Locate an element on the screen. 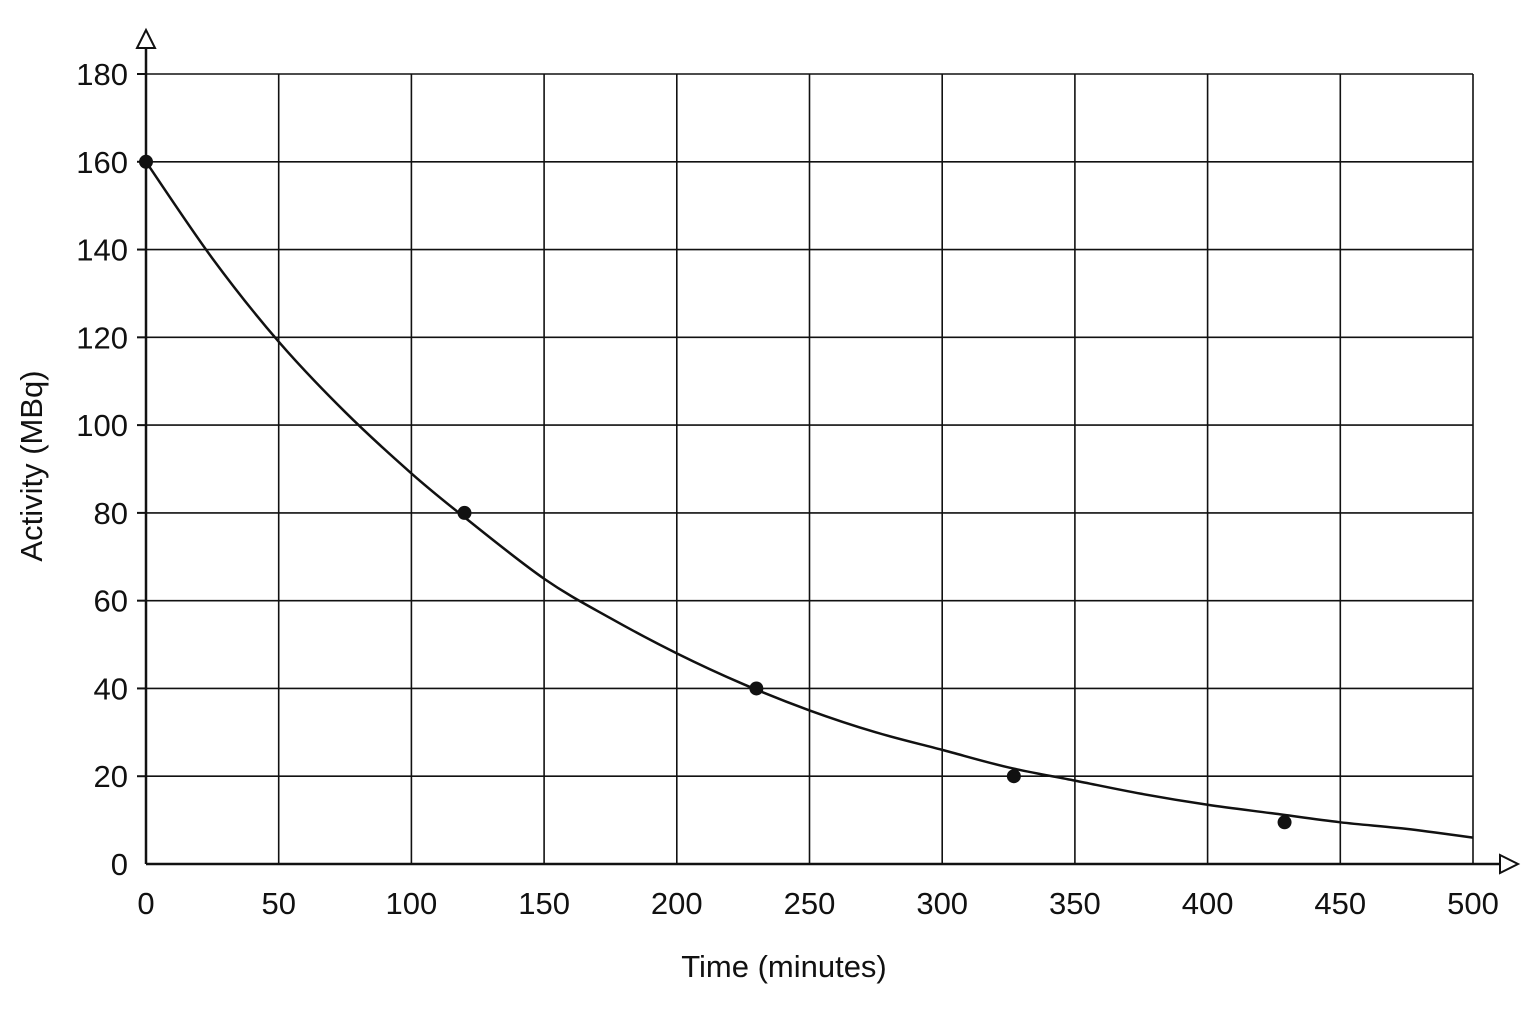 Image resolution: width=1536 pixels, height=1024 pixels. y-axis-arrow-icon is located at coordinates (146, 38).